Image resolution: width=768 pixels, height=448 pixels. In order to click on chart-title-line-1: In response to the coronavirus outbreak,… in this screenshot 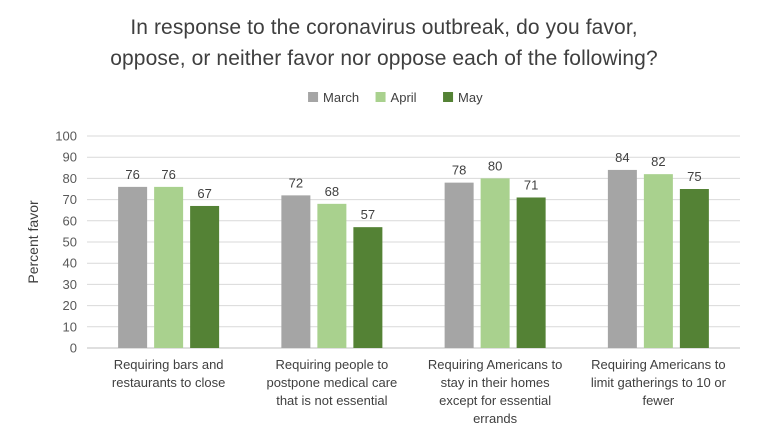, I will do `click(384, 27)`.